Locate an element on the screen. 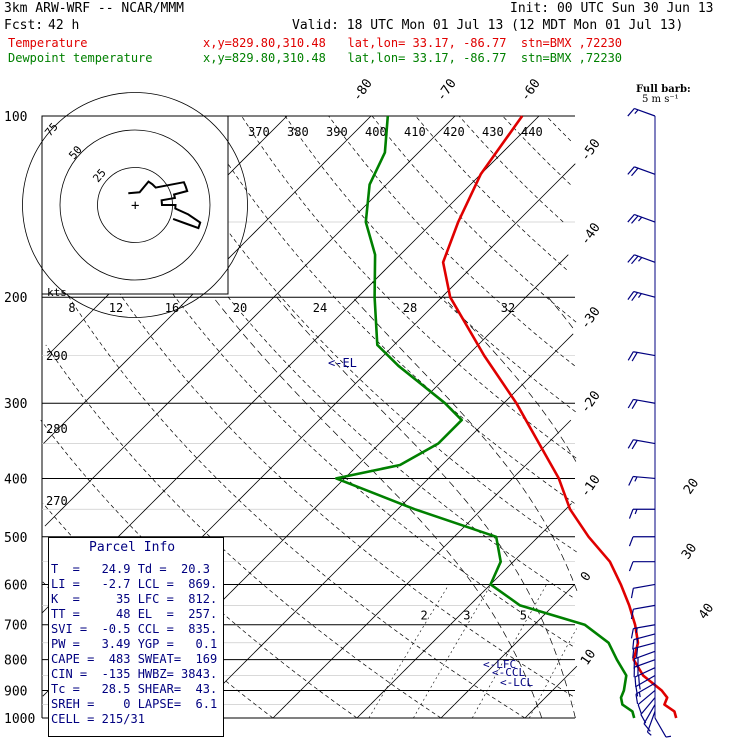  pressure-label: 400 is located at coordinates (15, 479).